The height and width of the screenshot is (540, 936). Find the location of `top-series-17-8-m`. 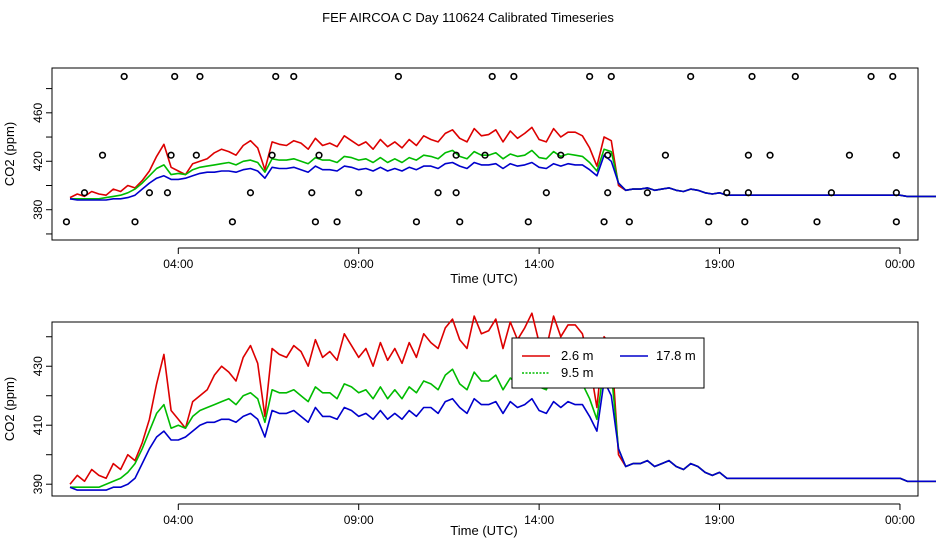

top-series-17-8-m is located at coordinates (502, 177).